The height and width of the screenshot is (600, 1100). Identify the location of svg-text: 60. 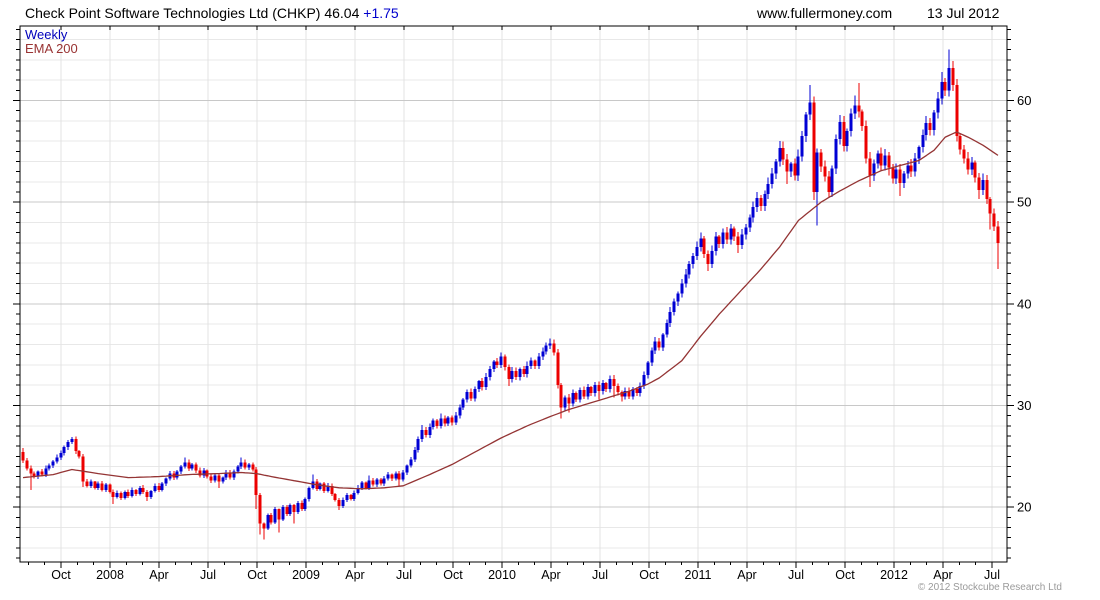
(1024, 100).